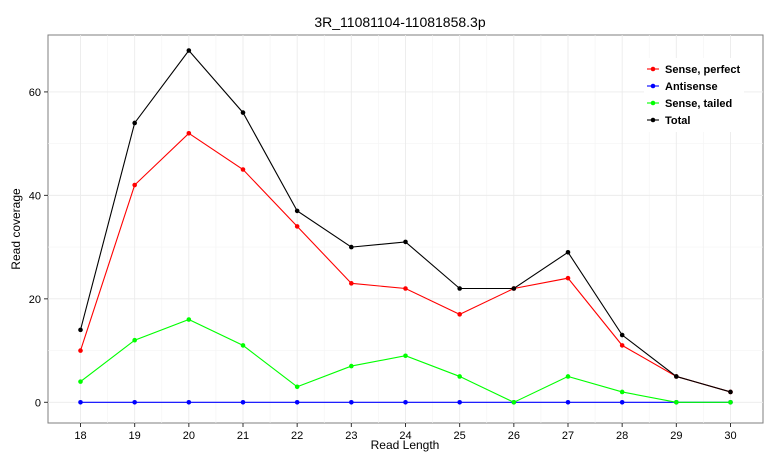 The height and width of the screenshot is (460, 780). I want to click on x-tick-label: 22, so click(297, 436).